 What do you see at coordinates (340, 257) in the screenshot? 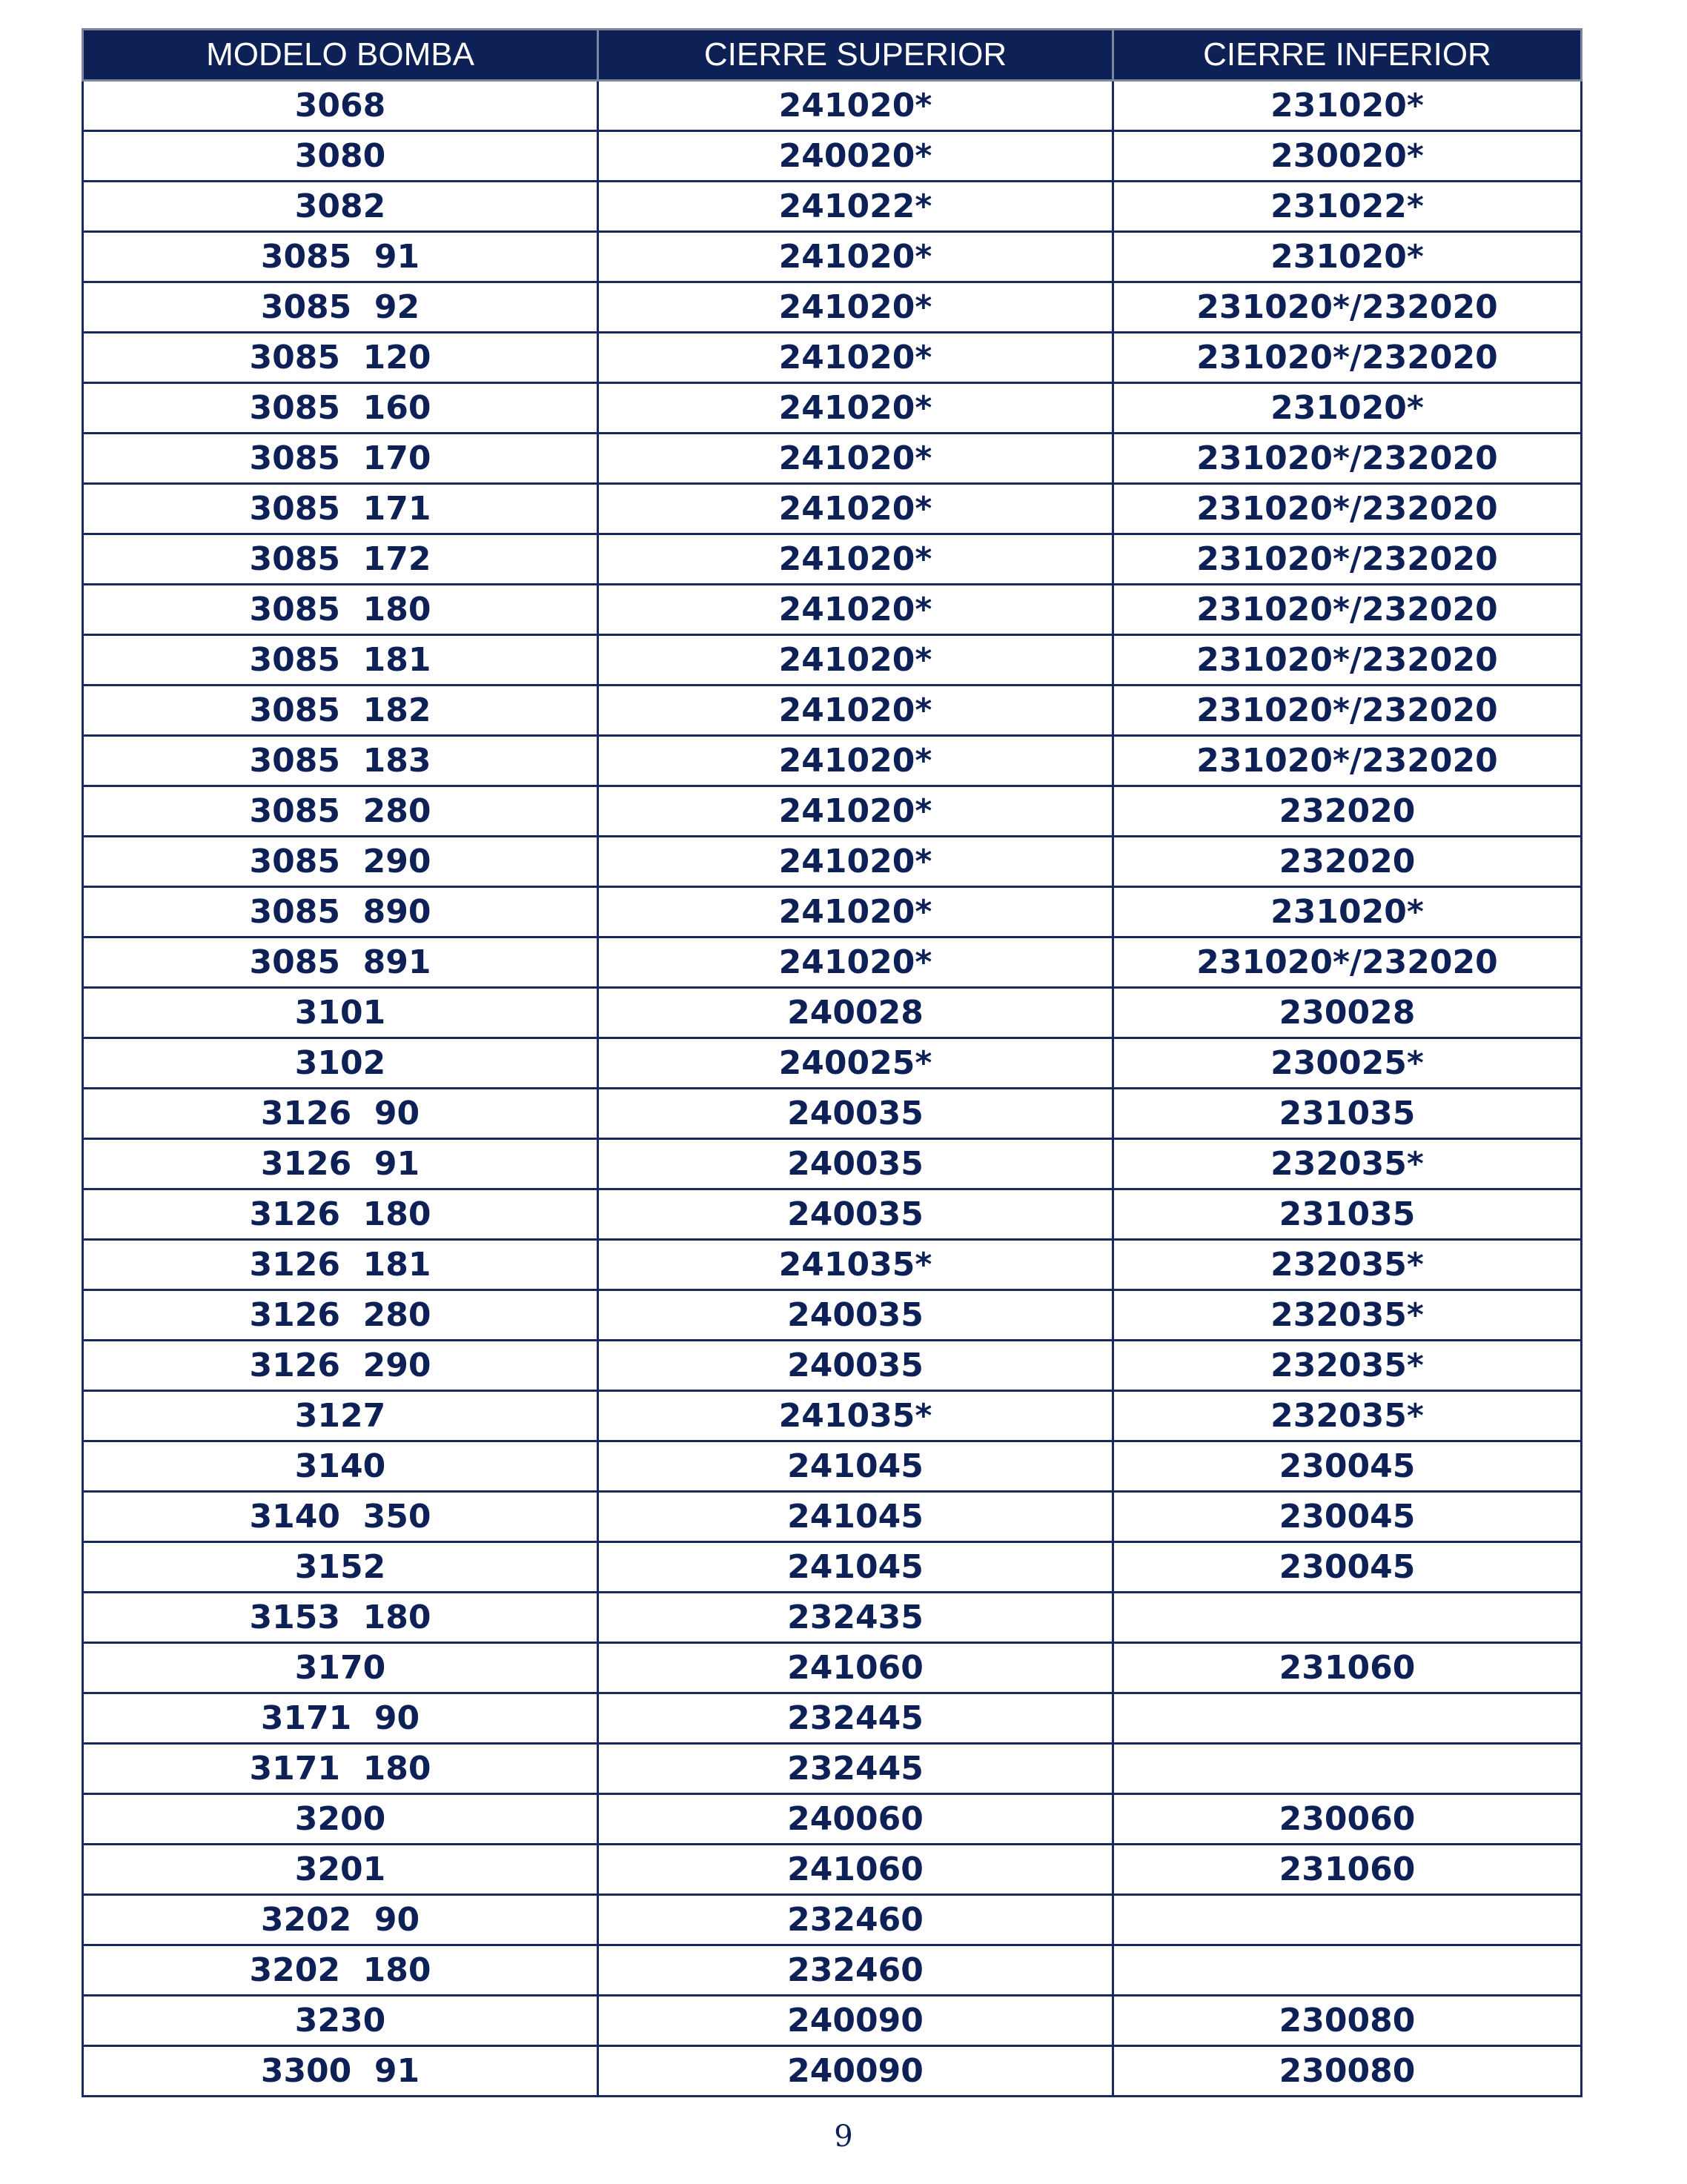
I see `modelo-bomba-cell: 3085 91` at bounding box center [340, 257].